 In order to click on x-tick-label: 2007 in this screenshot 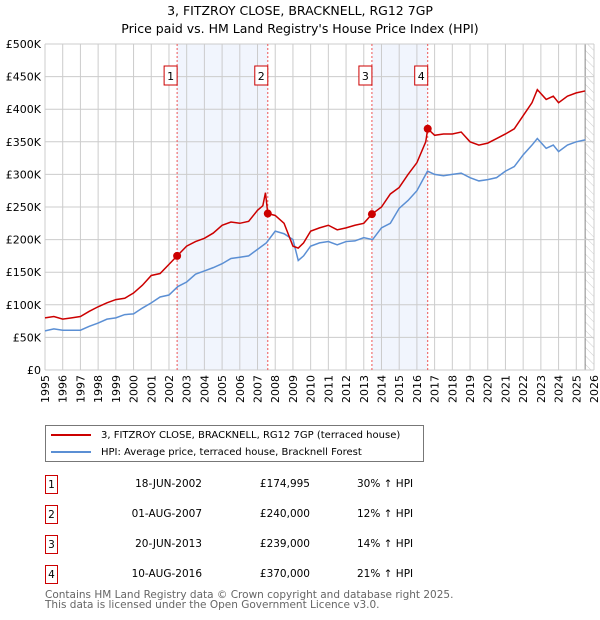, I will do `click(258, 389)`.